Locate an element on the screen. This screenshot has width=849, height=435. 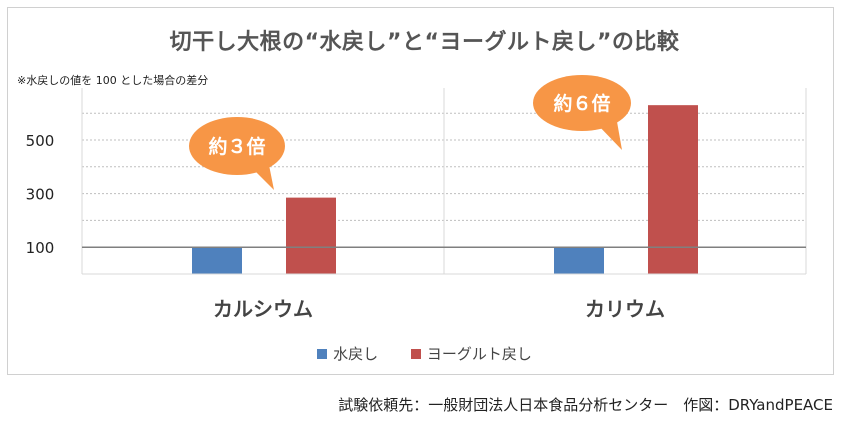
y-tick-label: 100 is located at coordinates (40, 248).